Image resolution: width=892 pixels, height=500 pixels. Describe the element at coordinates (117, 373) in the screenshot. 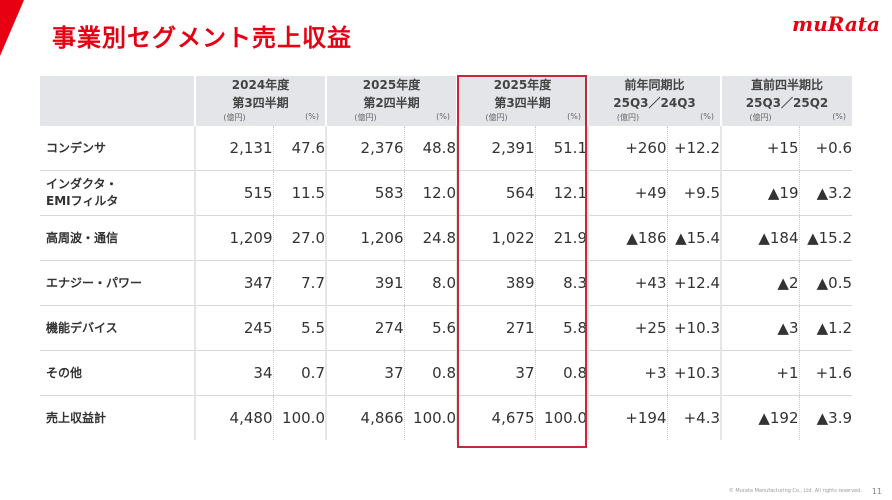

I see `segment-name: その他` at that location.